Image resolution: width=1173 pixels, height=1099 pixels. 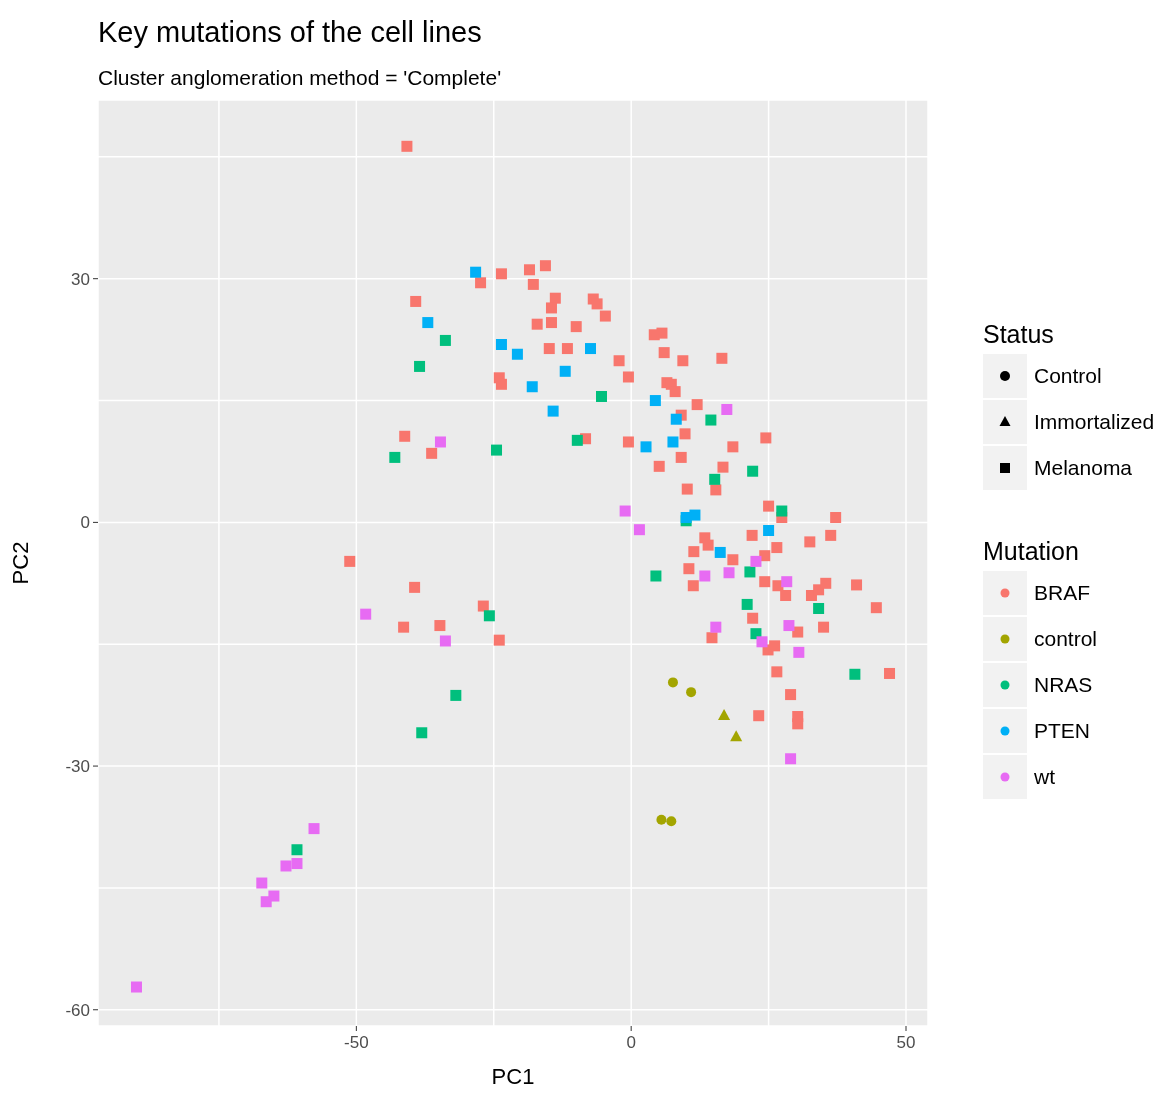 I want to click on x-tick-label: 50, so click(x=906, y=1042).